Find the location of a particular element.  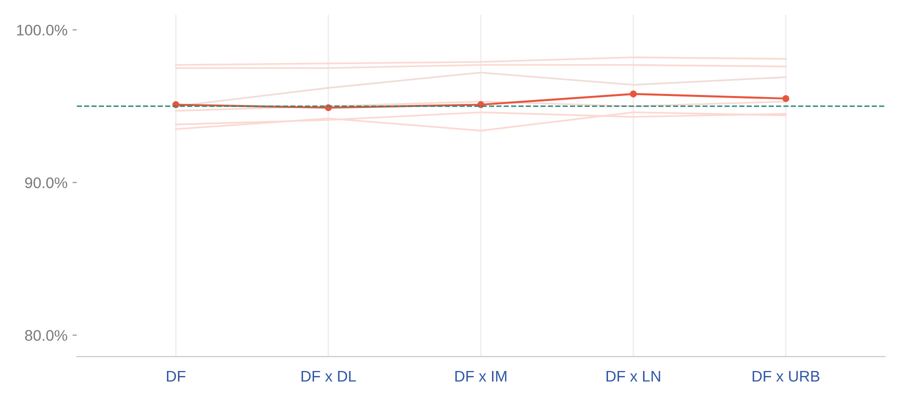

x-tick-label: DF x LN is located at coordinates (633, 376).